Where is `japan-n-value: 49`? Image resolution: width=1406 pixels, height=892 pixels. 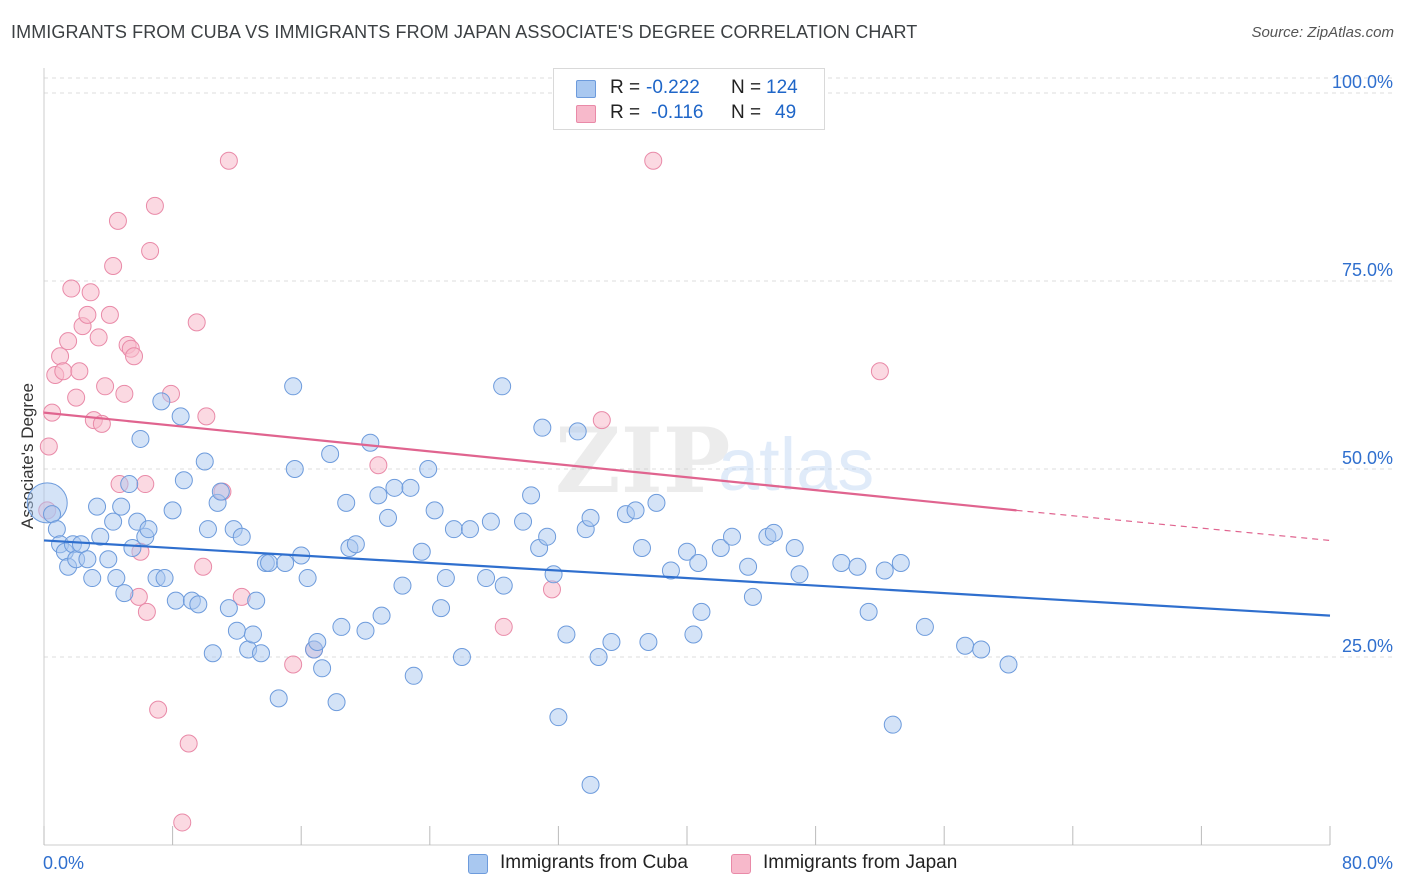 japan-n-value: 49 is located at coordinates (786, 112).